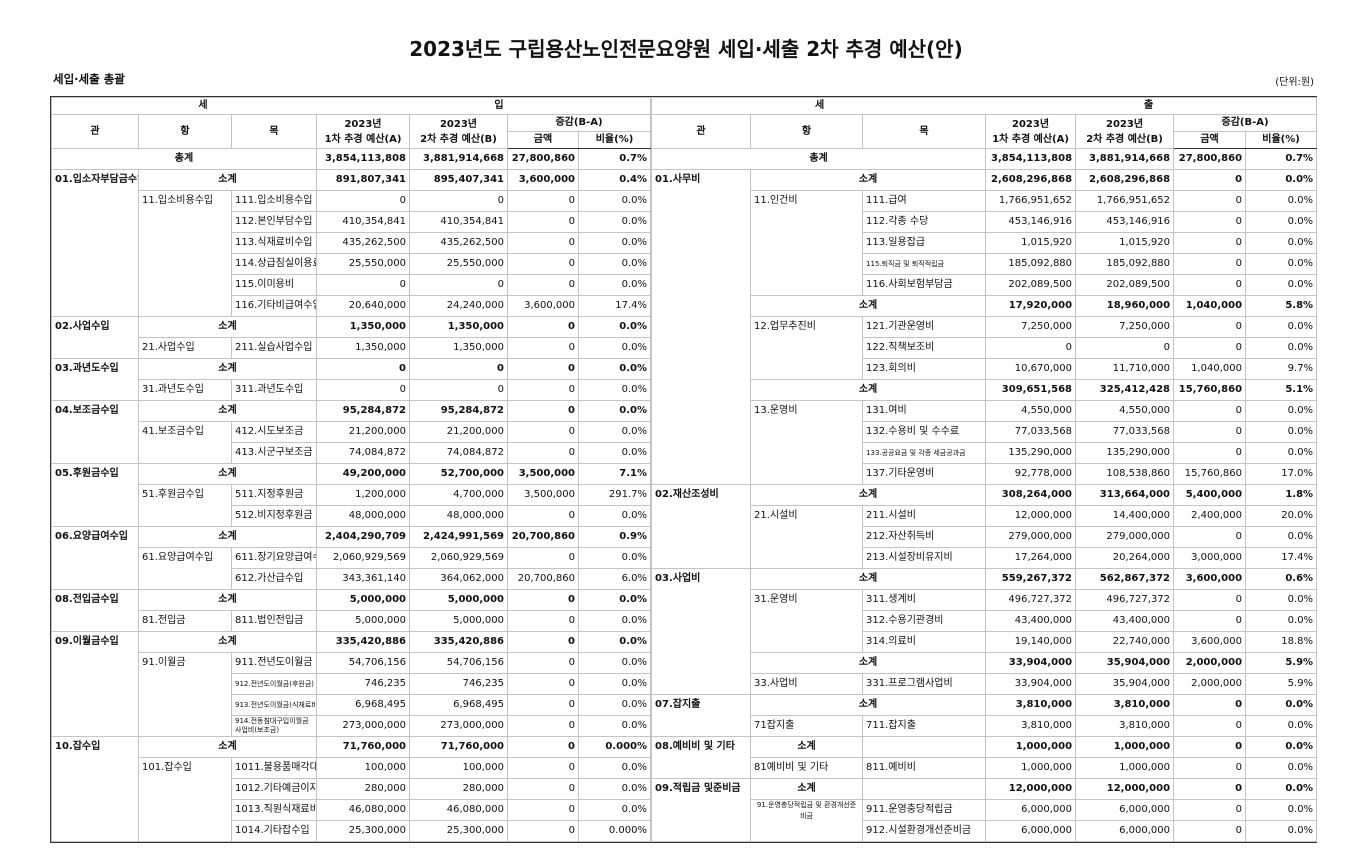 The height and width of the screenshot is (864, 1372). Describe the element at coordinates (1125, 810) in the screenshot. I see `b-cell: 6,000,000` at that location.